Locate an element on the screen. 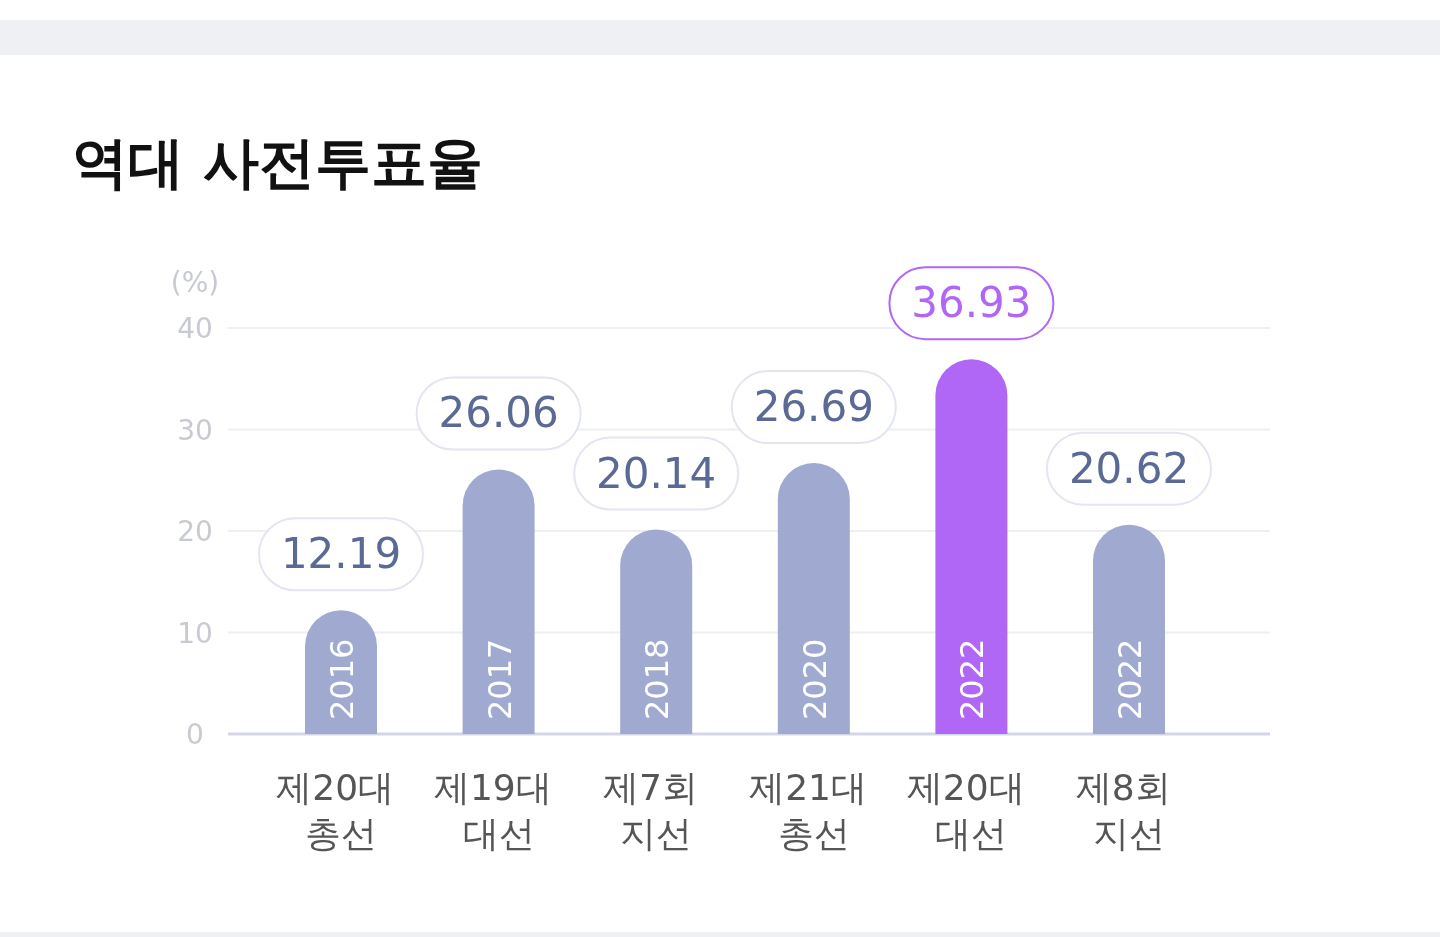 The height and width of the screenshot is (937, 1440). x-tick-label: 제20대 대선 is located at coordinates (971, 810).